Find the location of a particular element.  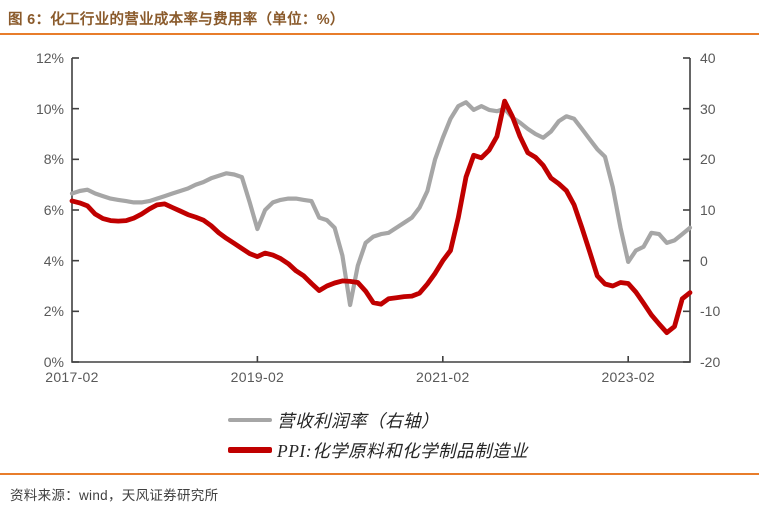

tick-label: 2019-02 is located at coordinates (257, 377).